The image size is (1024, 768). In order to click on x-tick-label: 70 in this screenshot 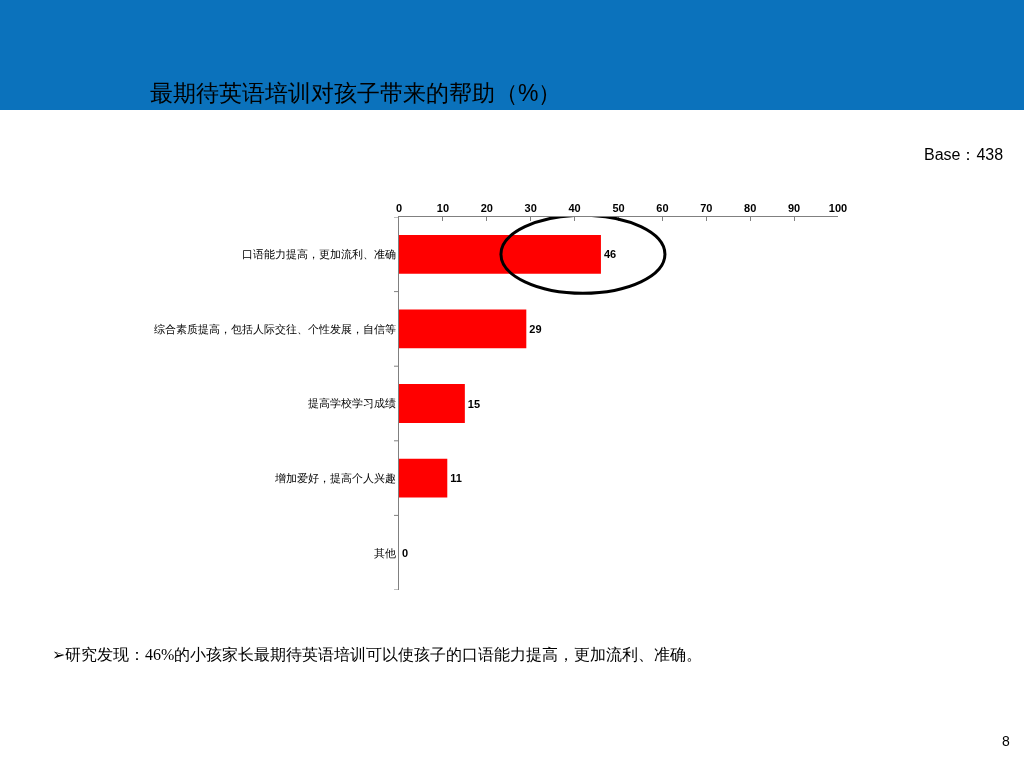, I will do `click(706, 207)`.